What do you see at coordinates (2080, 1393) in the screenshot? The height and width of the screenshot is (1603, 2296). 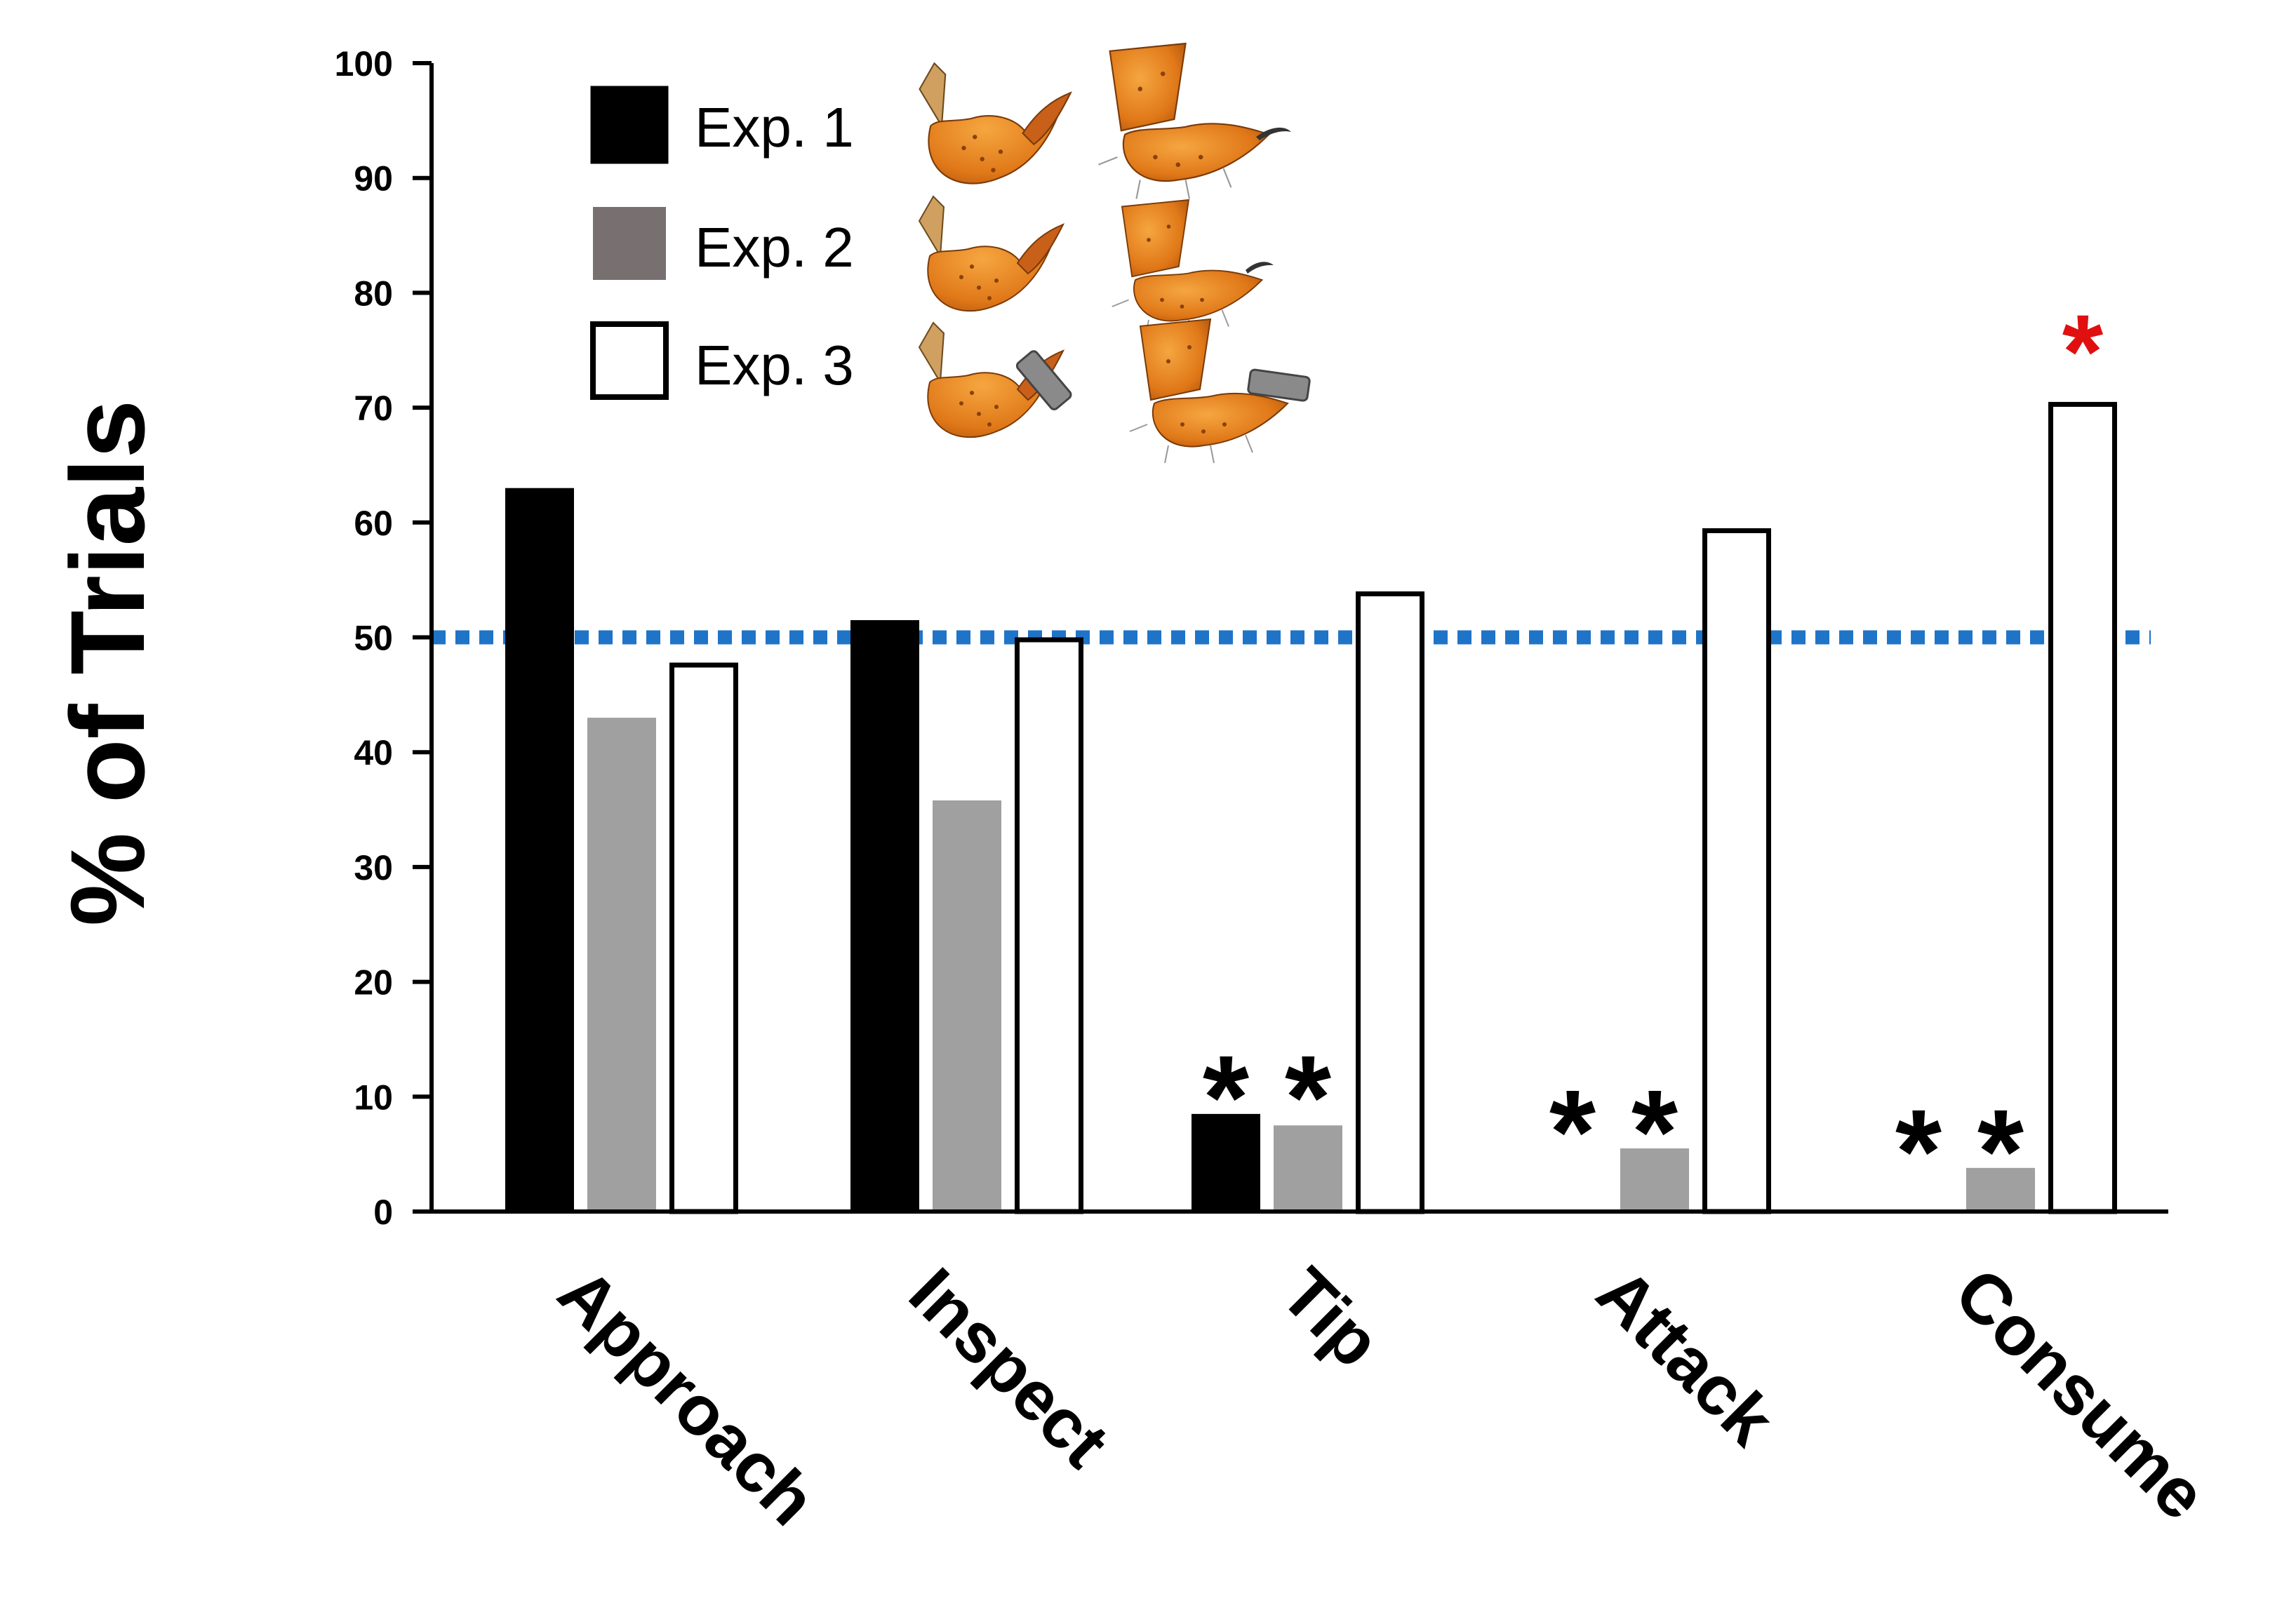 I see `category-label-consume: Consume` at bounding box center [2080, 1393].